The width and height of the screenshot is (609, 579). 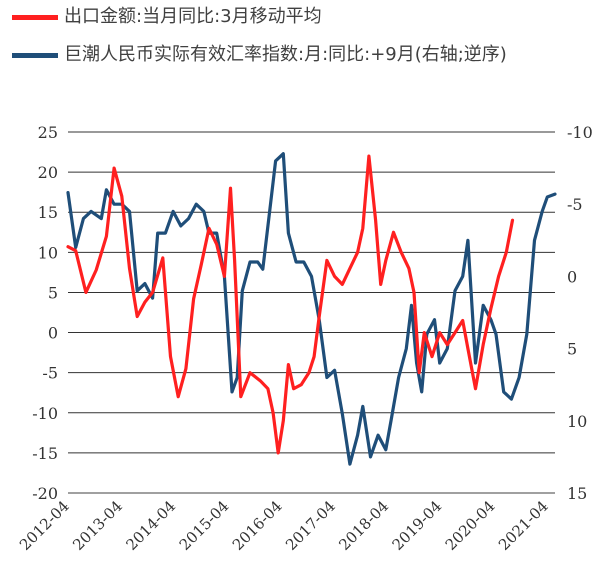 What do you see at coordinates (572, 276) in the screenshot?
I see `y-right-tick-label: 0` at bounding box center [572, 276].